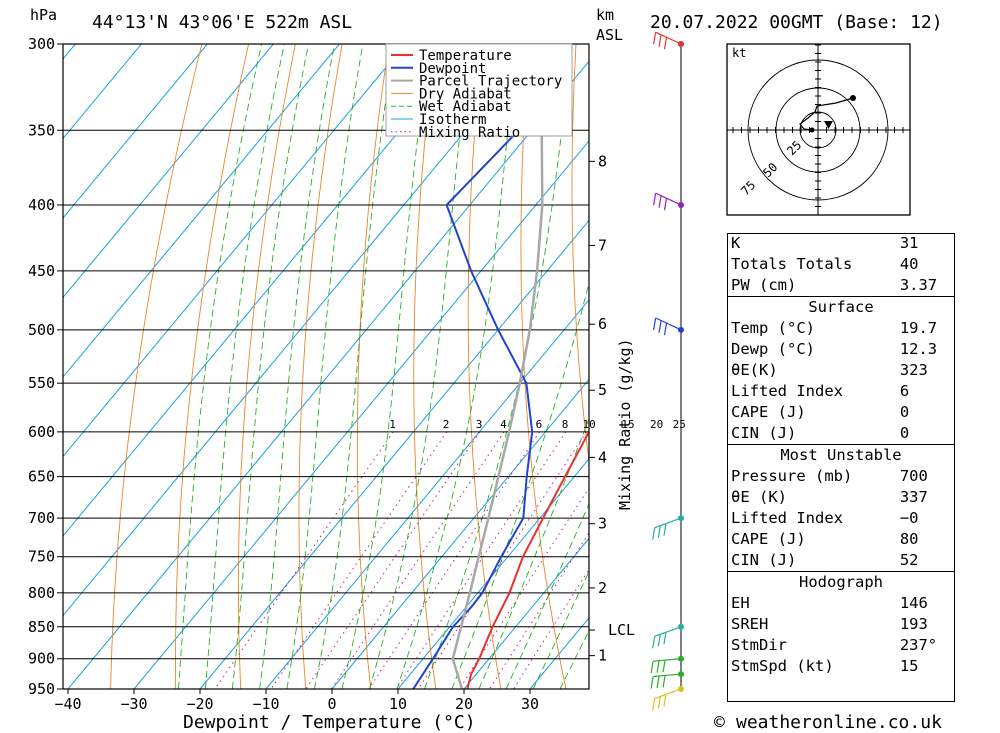  I want to click on pressure-tick-label: 650, so click(41, 477).